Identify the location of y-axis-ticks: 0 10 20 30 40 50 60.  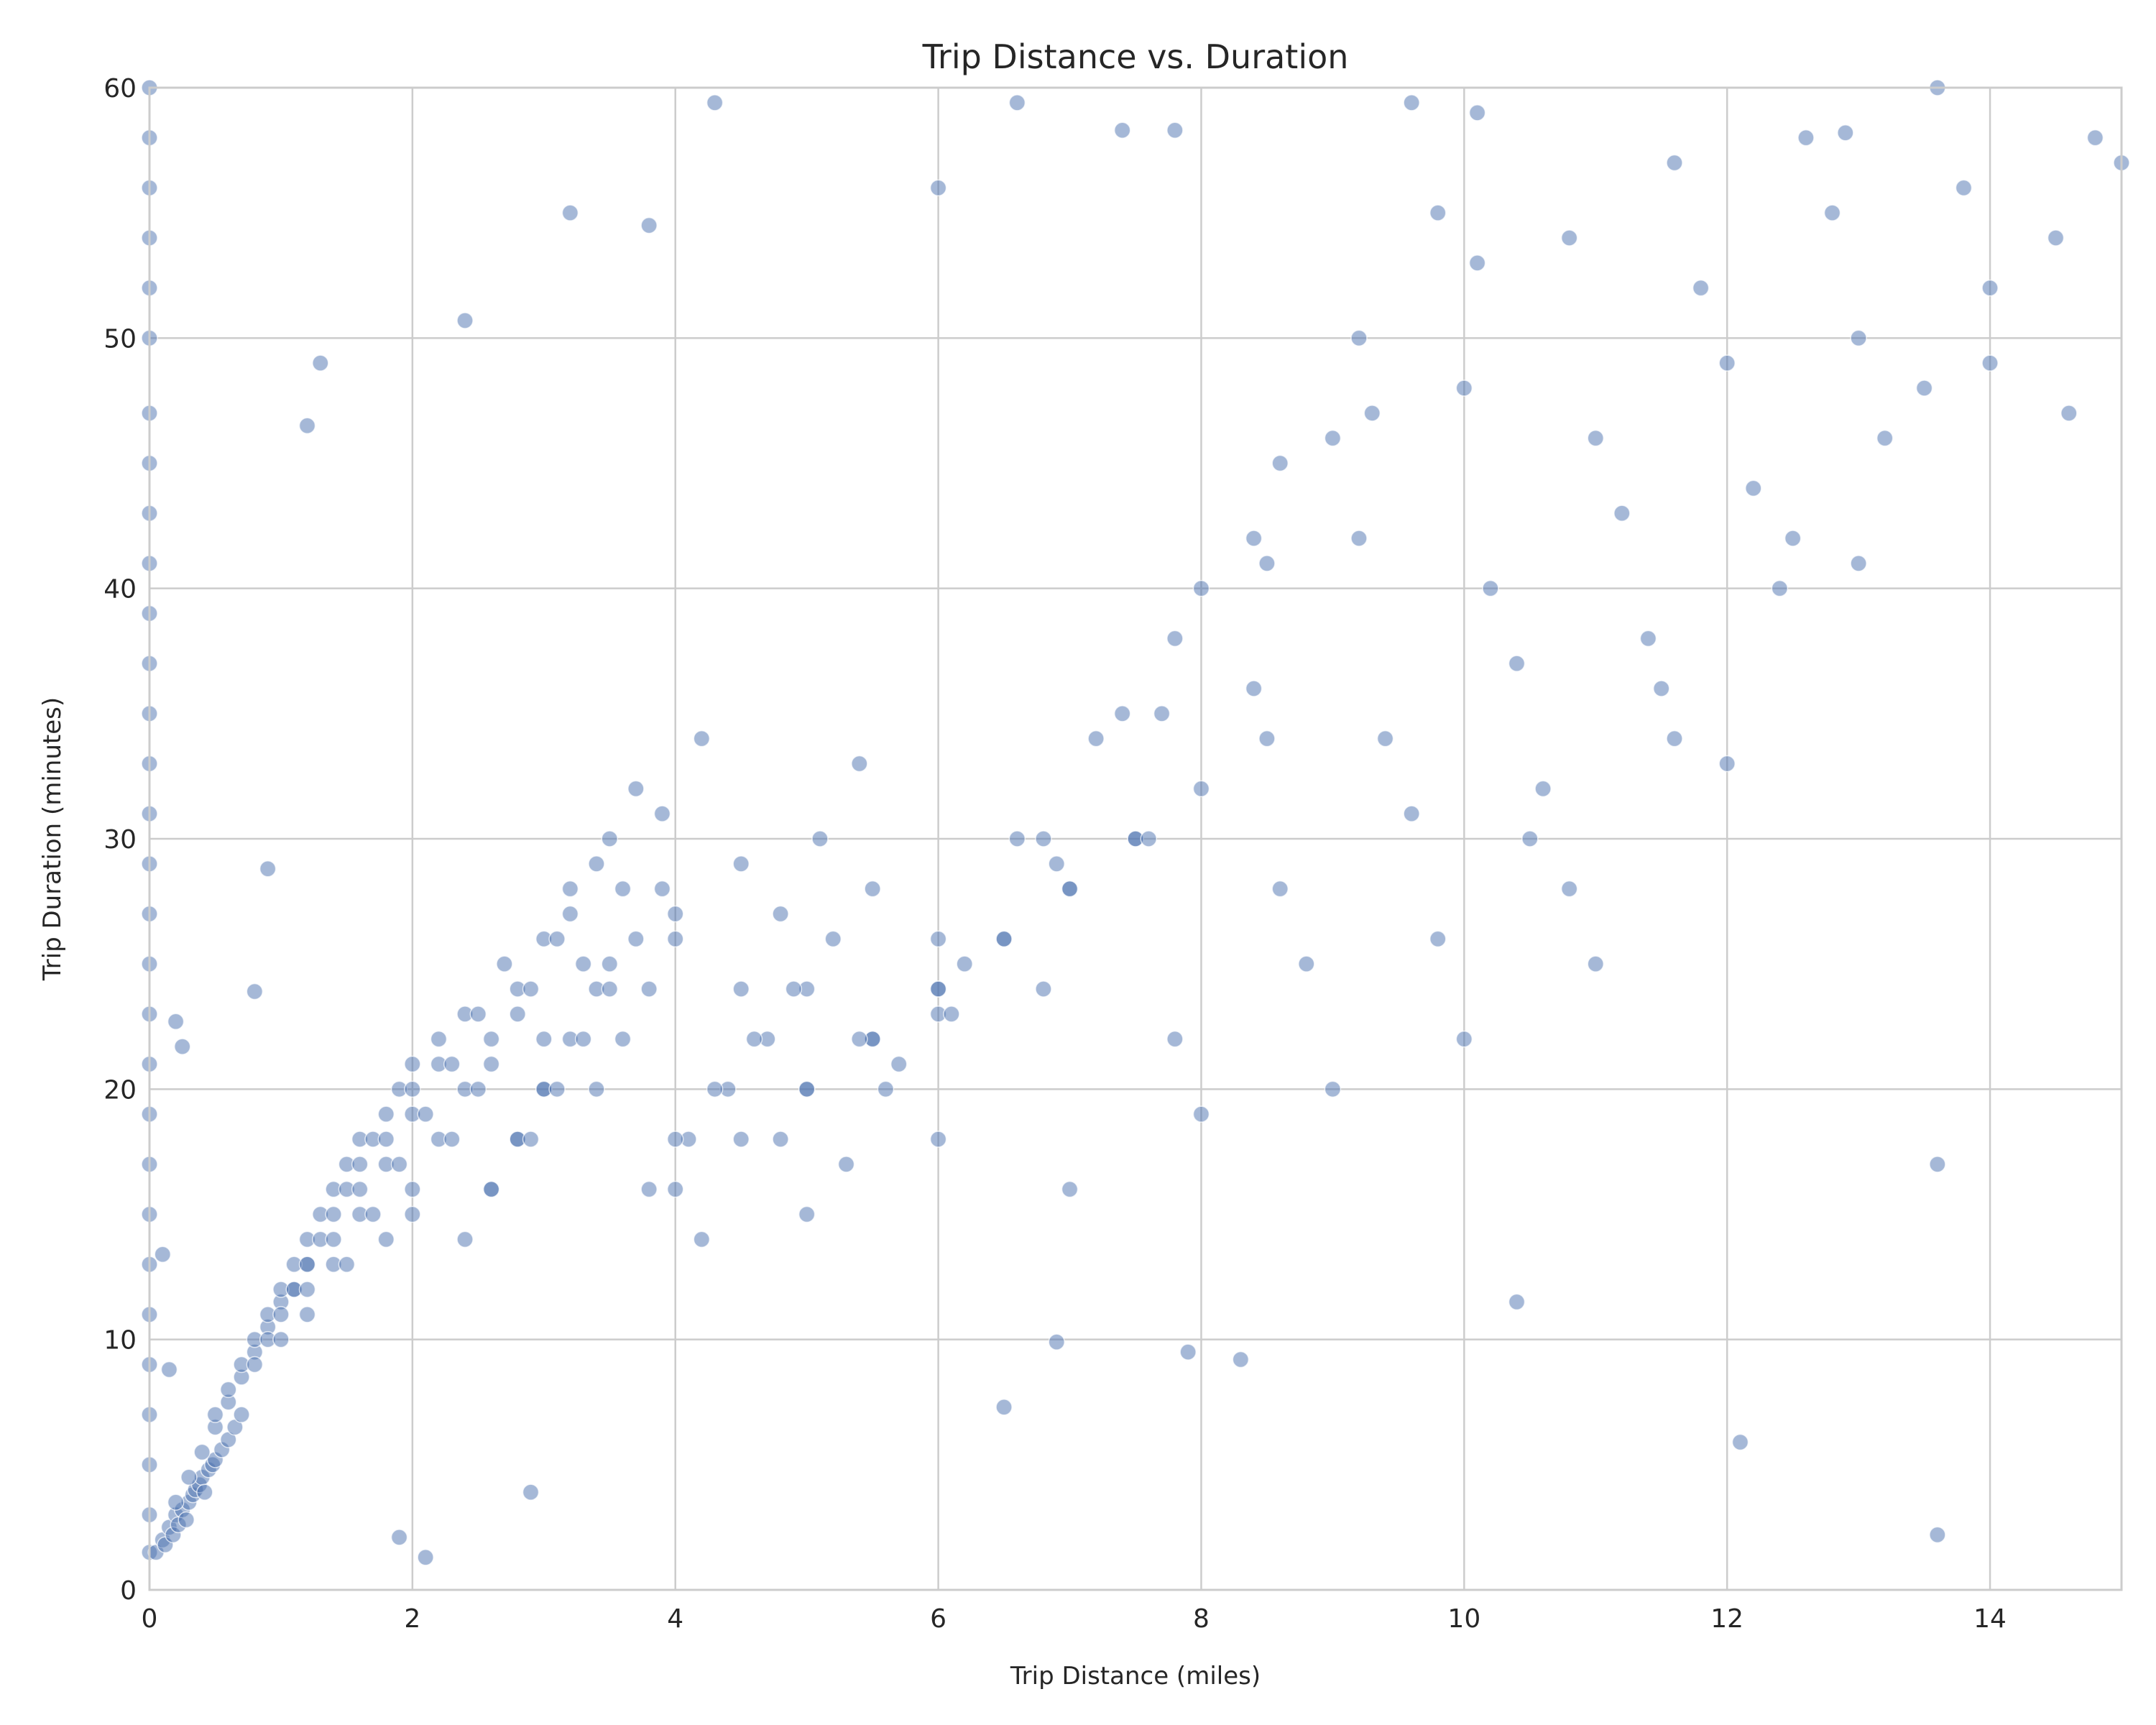
(120, 840).